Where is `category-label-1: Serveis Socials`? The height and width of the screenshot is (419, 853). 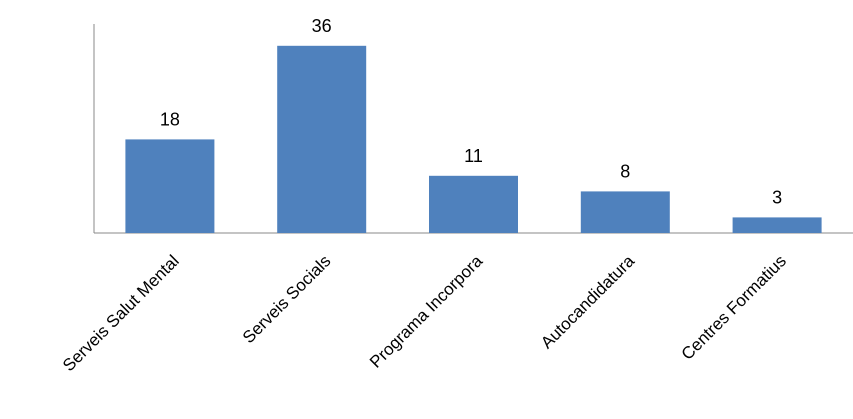
category-label-1: Serveis Socials is located at coordinates (287, 299).